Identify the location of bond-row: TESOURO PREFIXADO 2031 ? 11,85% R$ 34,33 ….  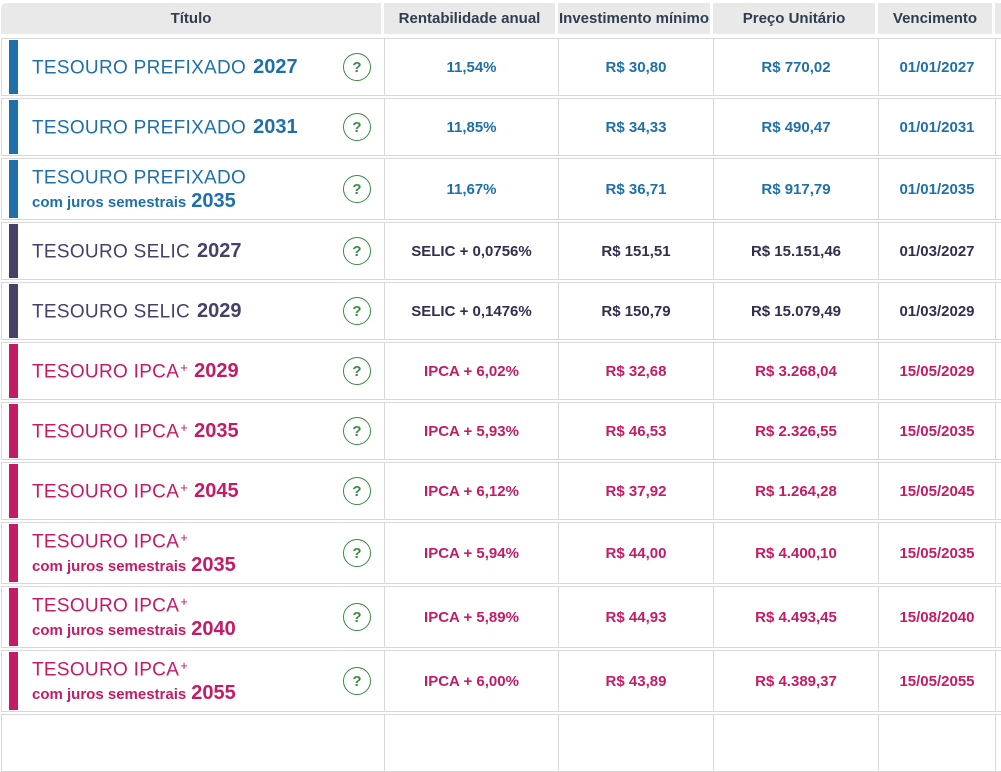
(501, 127).